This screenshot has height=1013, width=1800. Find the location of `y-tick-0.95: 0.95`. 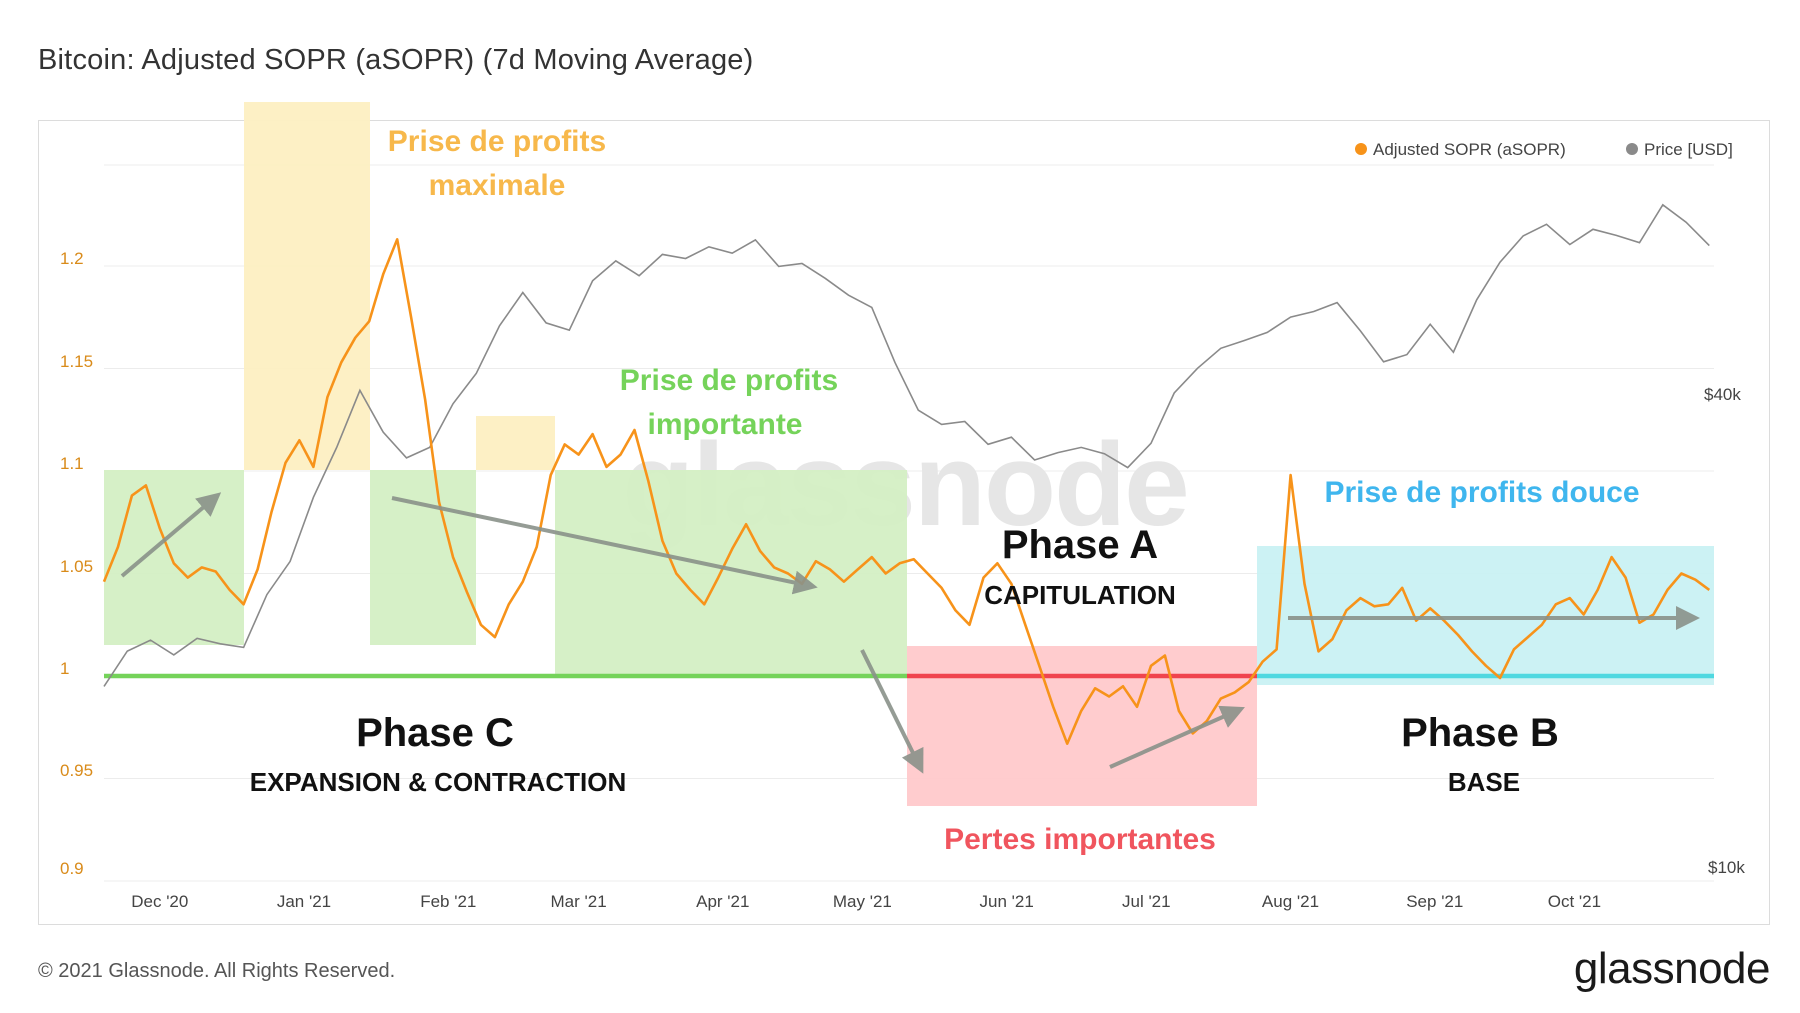

y-tick-0.95: 0.95 is located at coordinates (76, 770).